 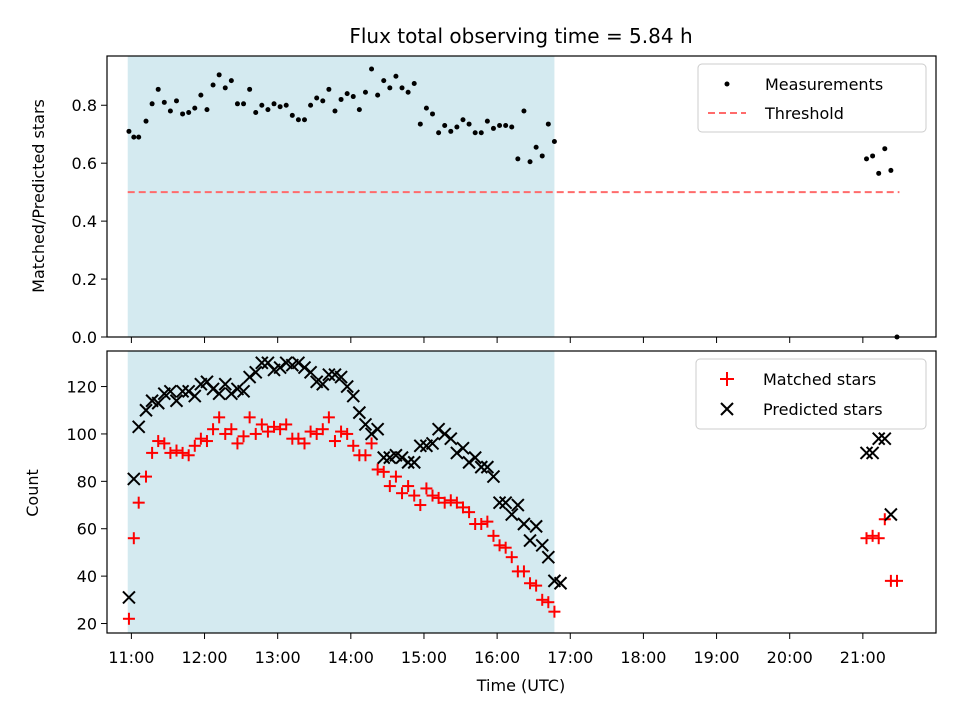 What do you see at coordinates (87, 624) in the screenshot?
I see `bottom-y-tick-label: 20` at bounding box center [87, 624].